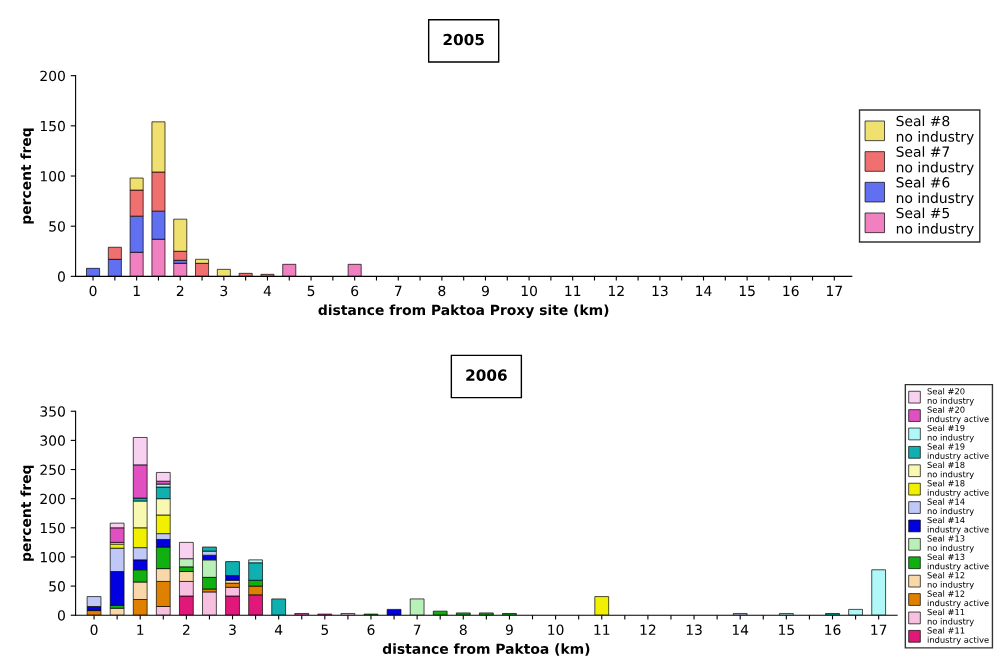  What do you see at coordinates (463, 39) in the screenshot?
I see `chart-title: 2005` at bounding box center [463, 39].